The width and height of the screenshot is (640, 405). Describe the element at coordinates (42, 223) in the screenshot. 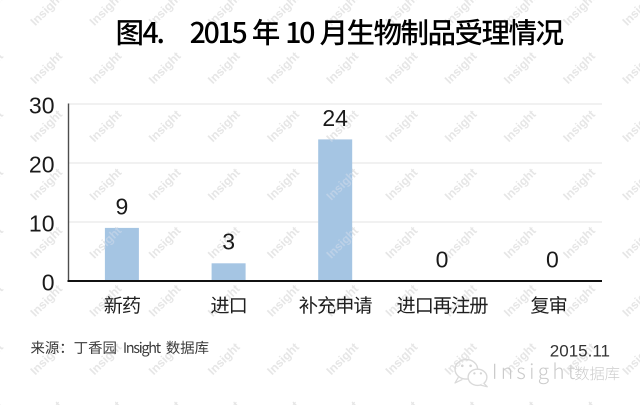

I see `svg-text: 10` at that location.